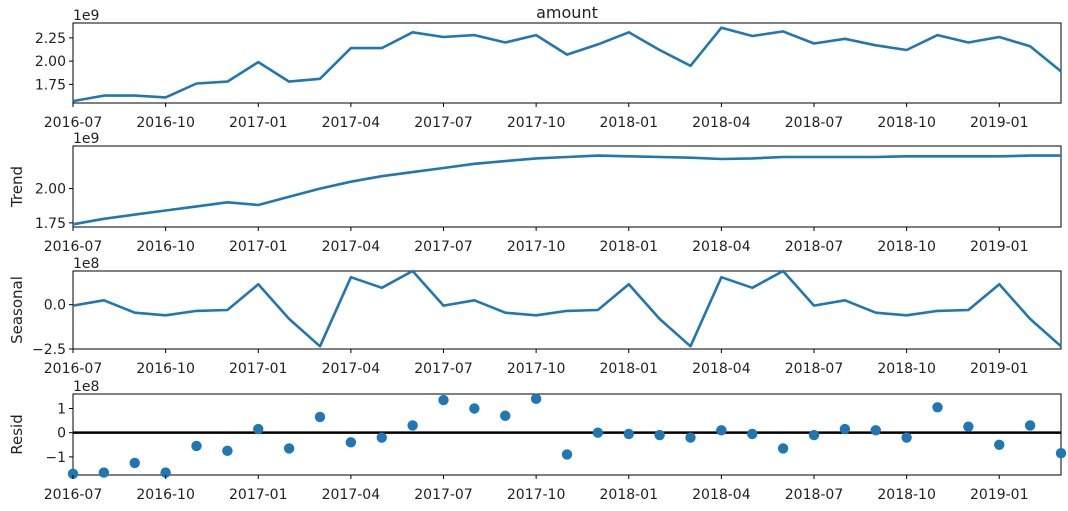 The width and height of the screenshot is (1068, 511). What do you see at coordinates (61, 410) in the screenshot?
I see `y-tick-label: 1` at bounding box center [61, 410].